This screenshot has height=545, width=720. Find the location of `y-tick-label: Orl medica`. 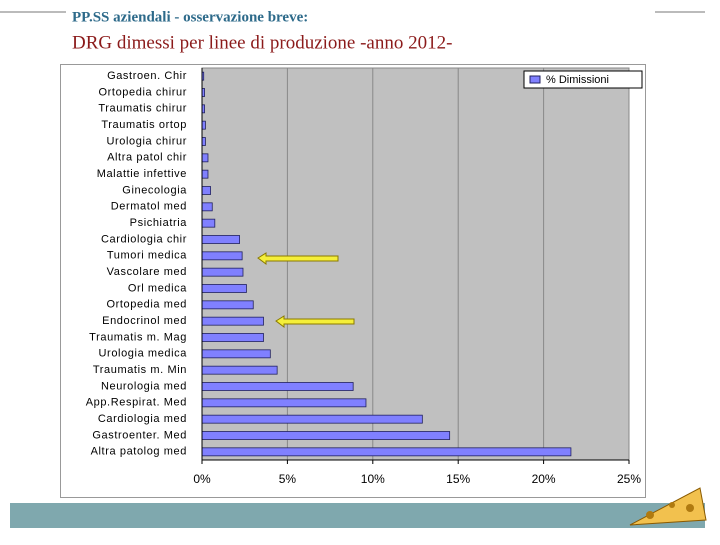

y-tick-label: Orl medica is located at coordinates (157, 288).